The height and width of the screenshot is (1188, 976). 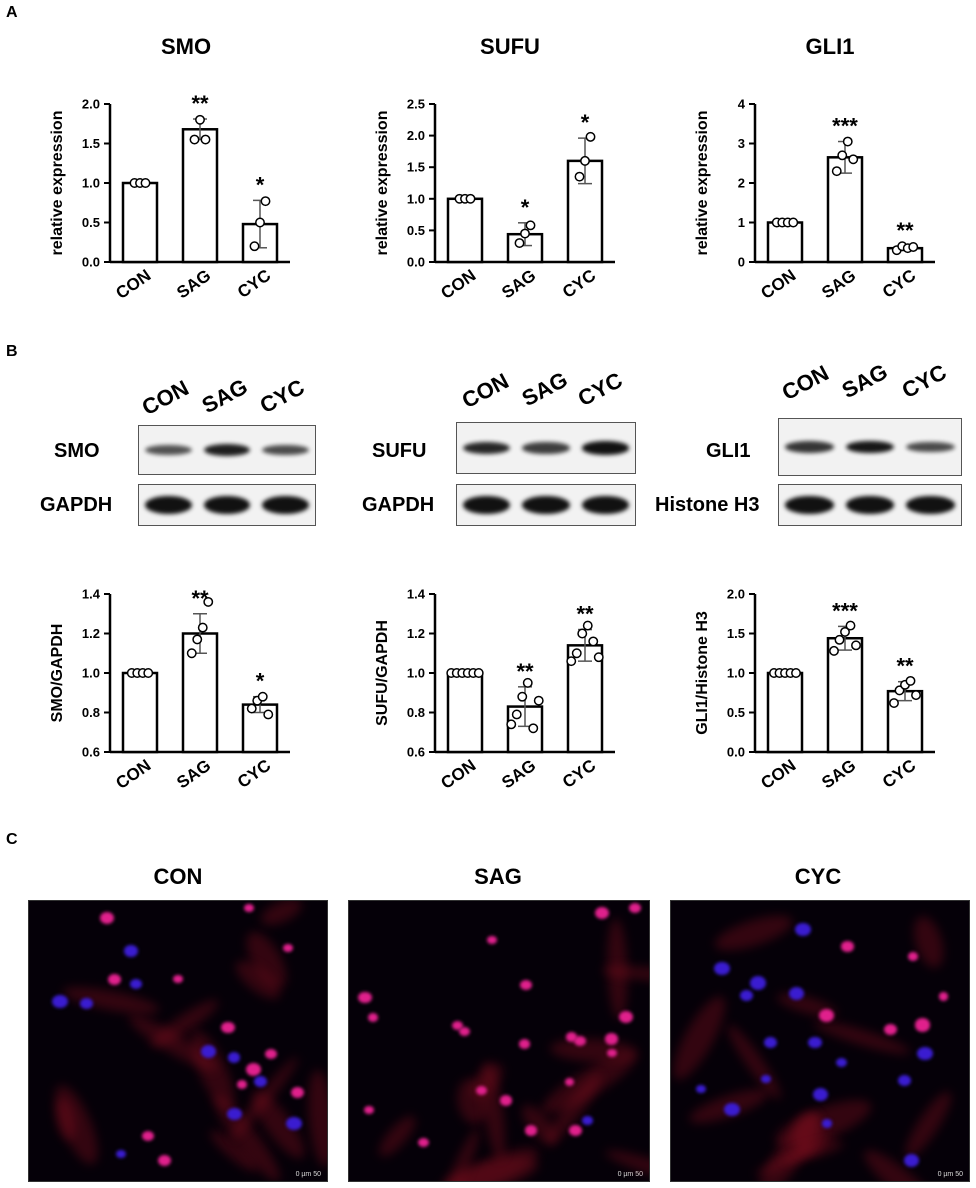 What do you see at coordinates (741, 222) in the screenshot?
I see `y-tick-label: 1` at bounding box center [741, 222].